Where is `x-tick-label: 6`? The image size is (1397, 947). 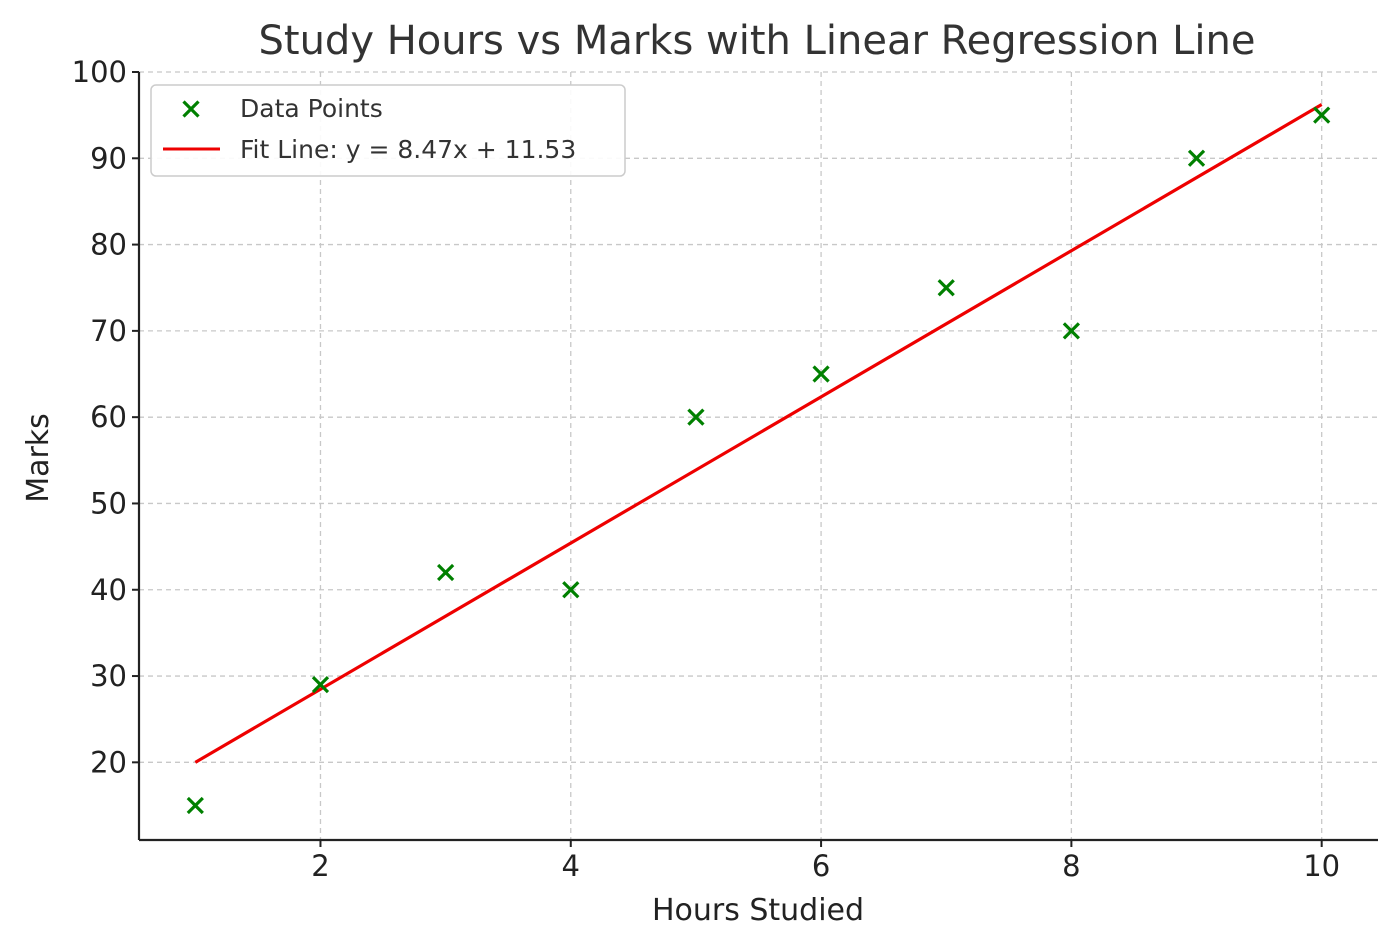
x-tick-label: 6 is located at coordinates (821, 866).